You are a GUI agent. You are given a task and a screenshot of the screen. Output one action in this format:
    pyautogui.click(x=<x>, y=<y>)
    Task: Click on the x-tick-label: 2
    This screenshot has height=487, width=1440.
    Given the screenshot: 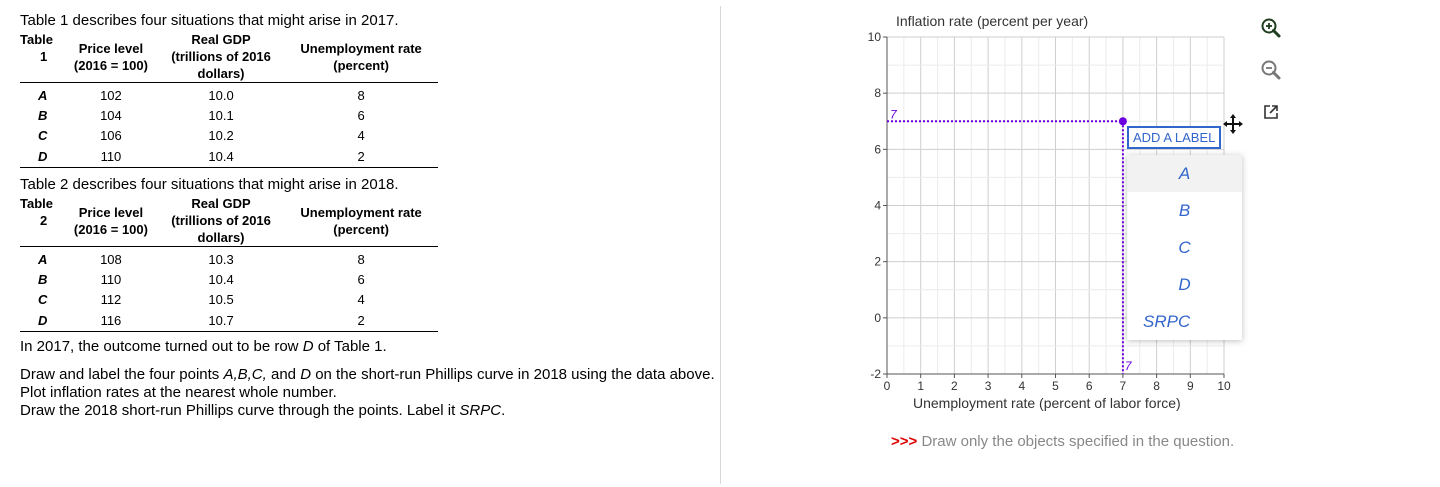 What is the action you would take?
    pyautogui.click(x=954, y=386)
    